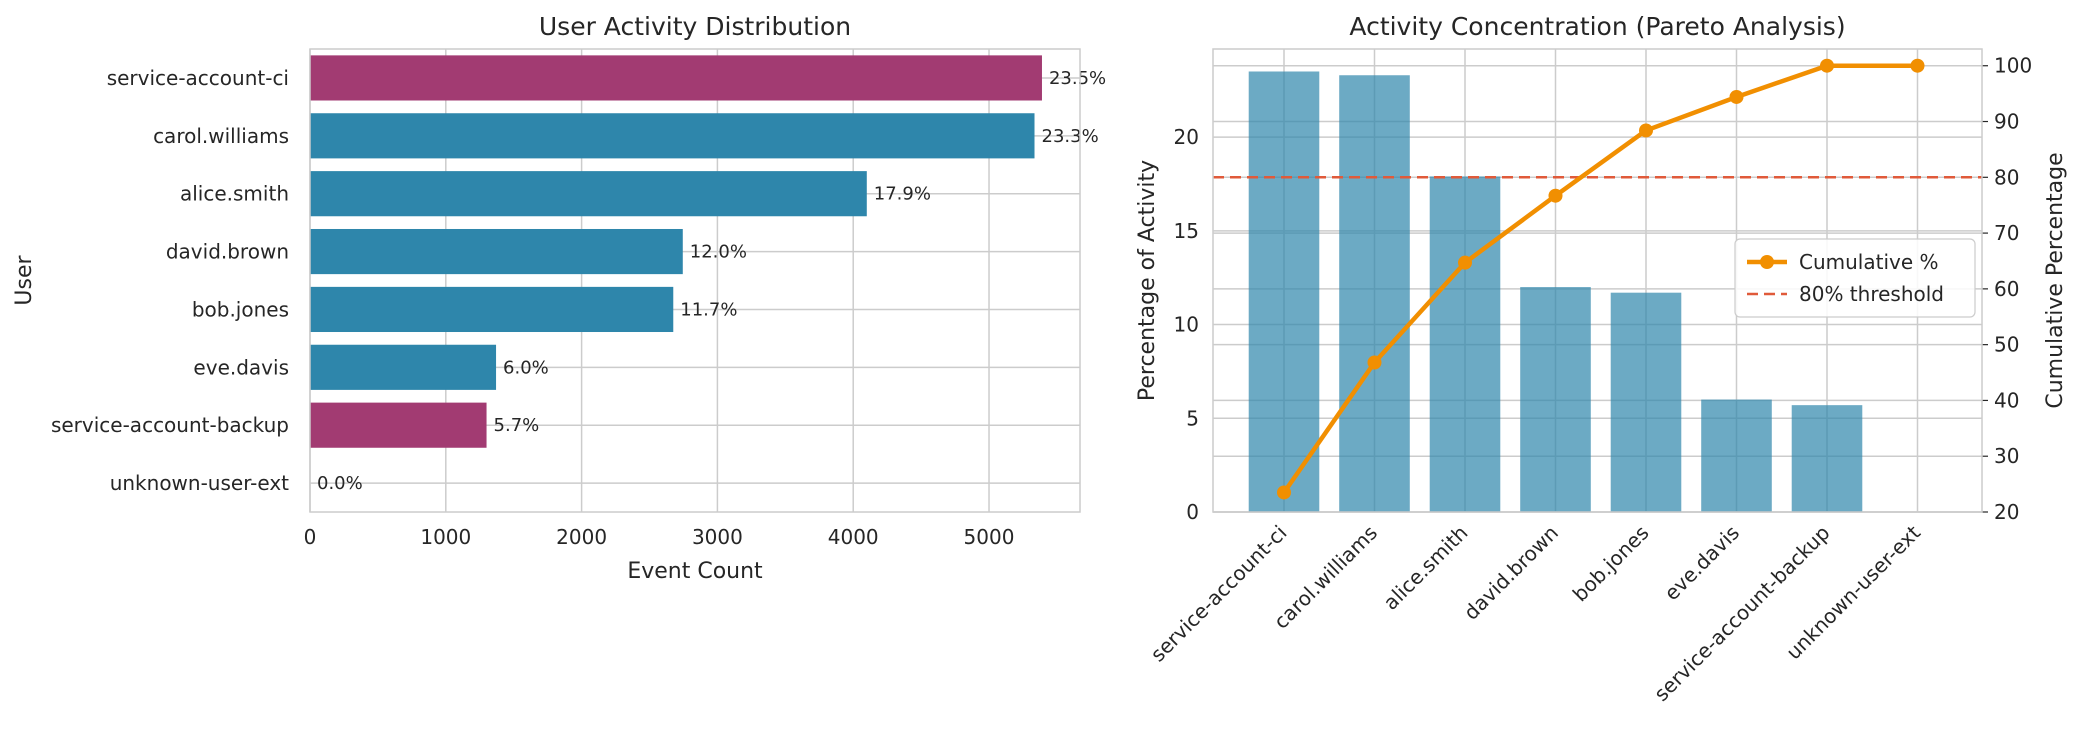 The height and width of the screenshot is (730, 2081). What do you see at coordinates (2006, 177) in the screenshot?
I see `chart2-y2-tick-label: 80` at bounding box center [2006, 177].